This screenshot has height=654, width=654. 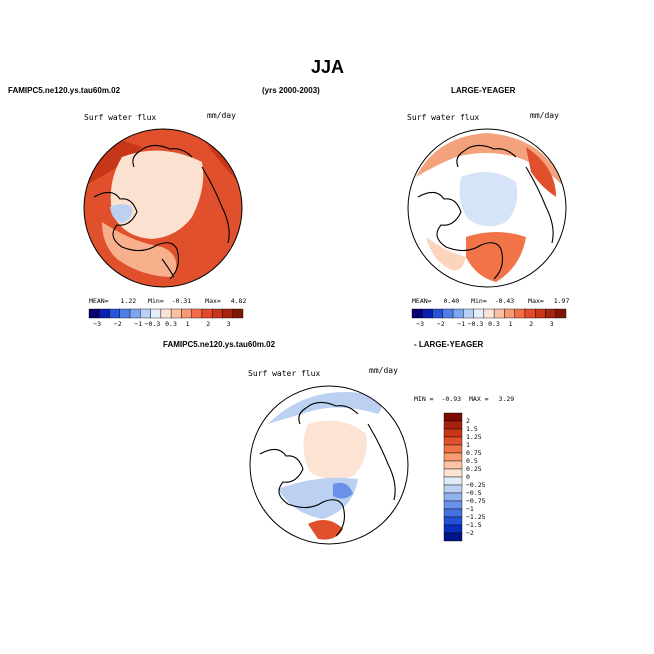 I want to click on obs-stats-line: MEAN= 0.40 Min= -0.43 Max= 1.97, so click(x=490, y=301).